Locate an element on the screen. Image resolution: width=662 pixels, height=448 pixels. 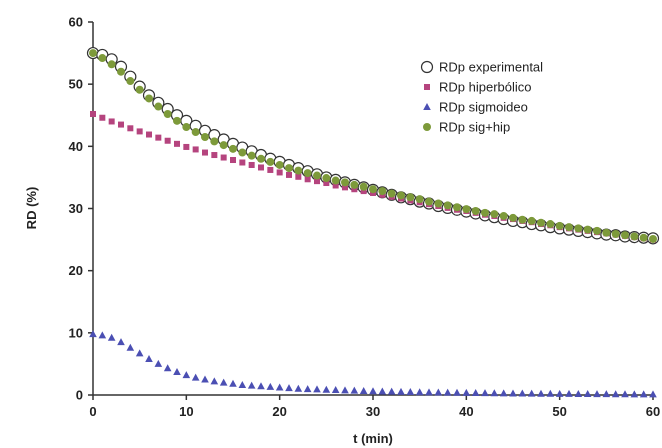
y-tick-label: 0 is located at coordinates (79, 395).